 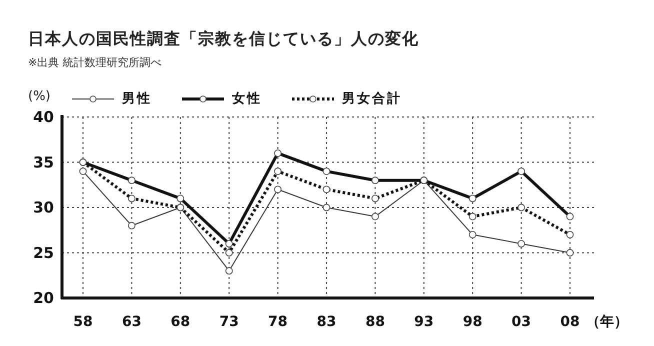 What do you see at coordinates (375, 322) in the screenshot?
I see `x-tick-label: 88` at bounding box center [375, 322].